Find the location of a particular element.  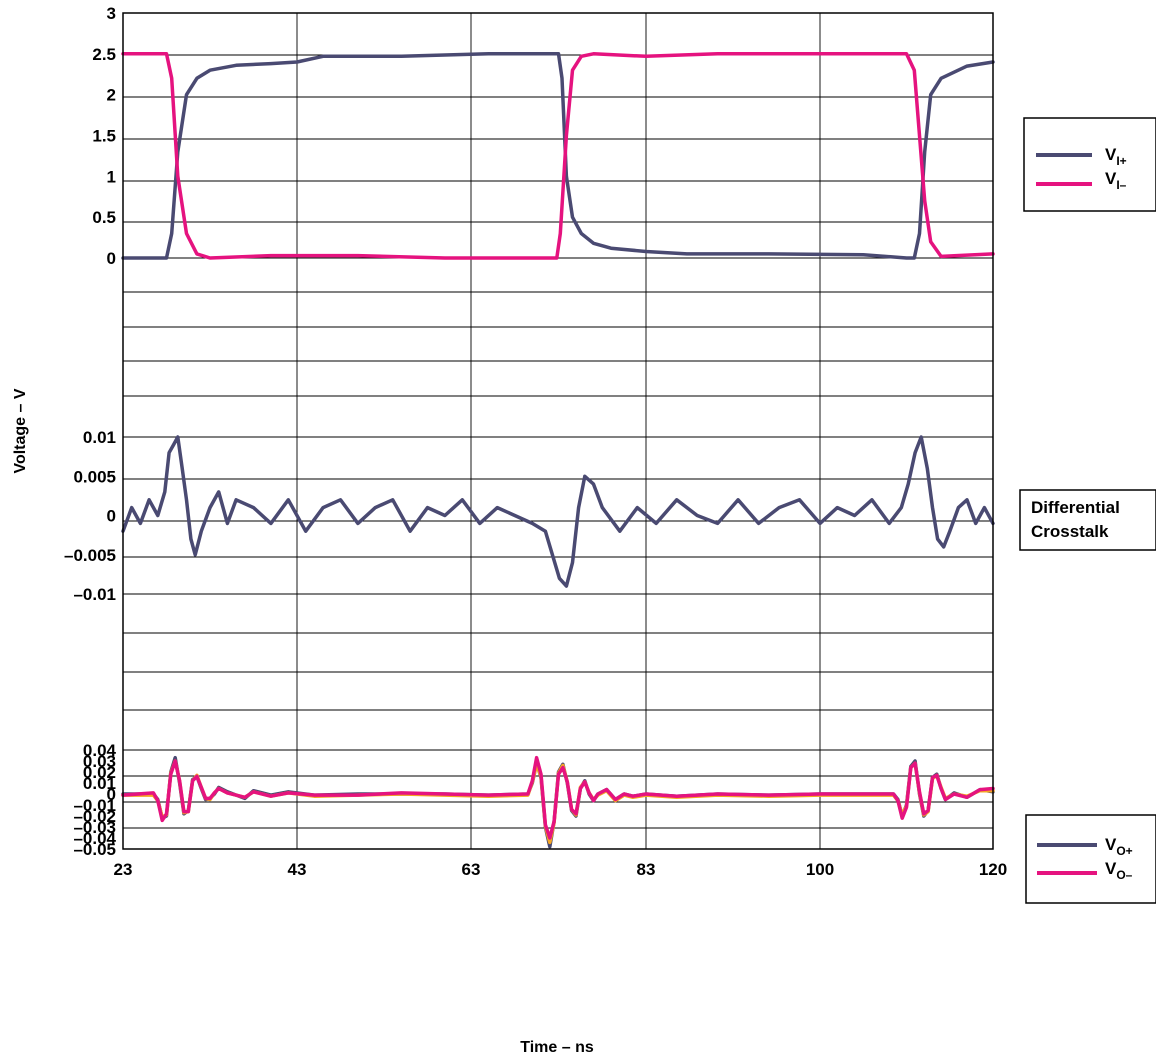

x-tick-label: 63 is located at coordinates (471, 869).